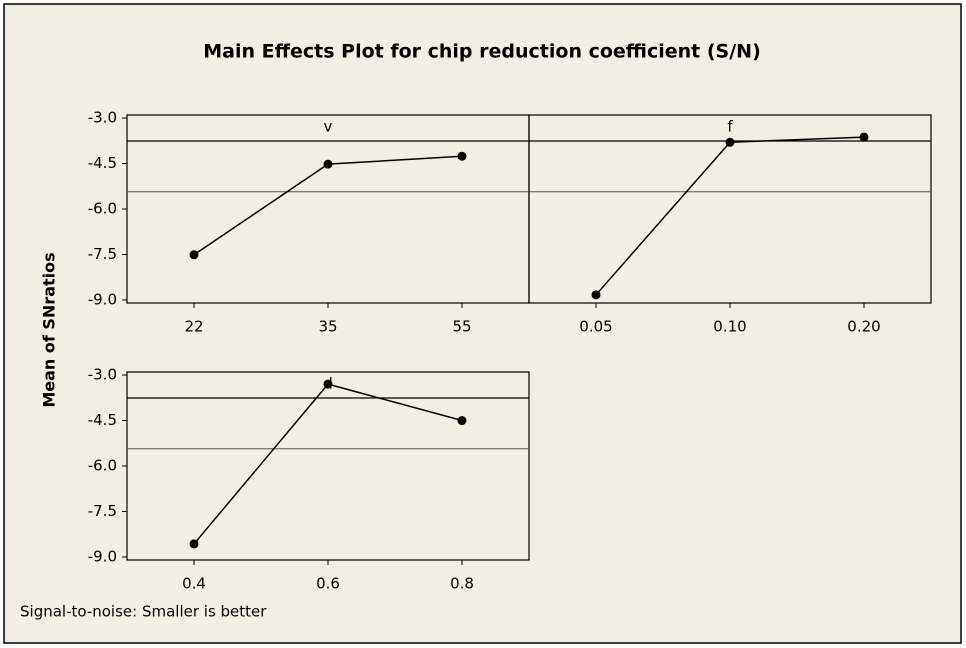 This screenshot has width=966, height=648. Describe the element at coordinates (595, 327) in the screenshot. I see `x-tick-label: 0.05` at that location.